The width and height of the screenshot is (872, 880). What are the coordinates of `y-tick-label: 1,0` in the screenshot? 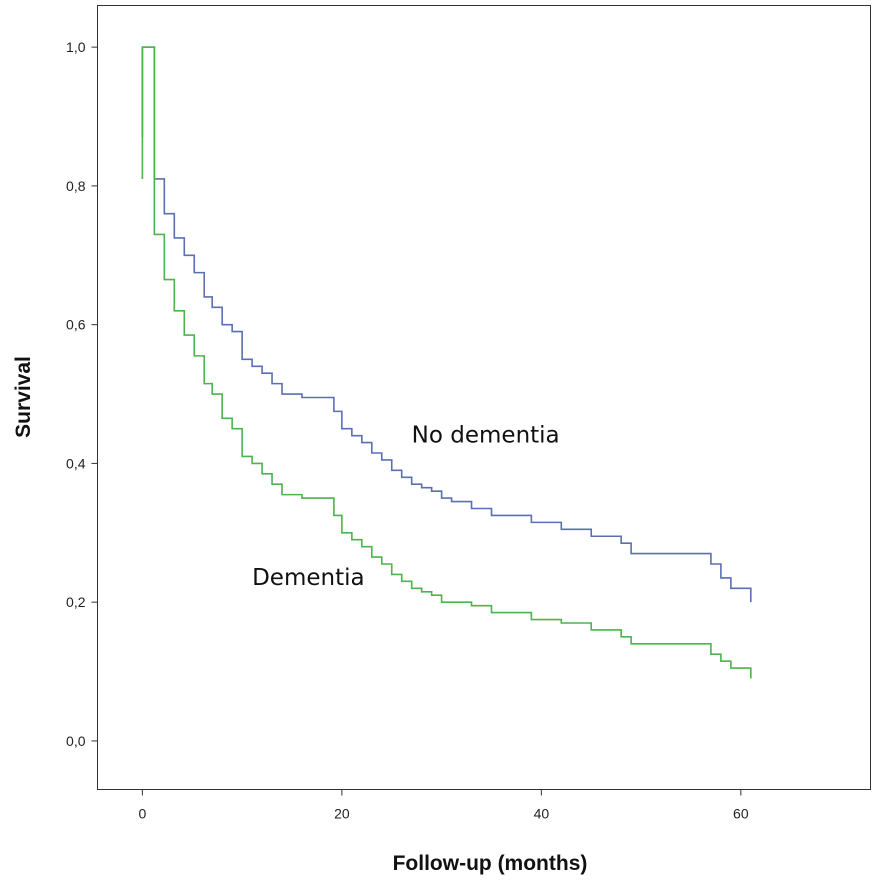 It's located at (76, 47).